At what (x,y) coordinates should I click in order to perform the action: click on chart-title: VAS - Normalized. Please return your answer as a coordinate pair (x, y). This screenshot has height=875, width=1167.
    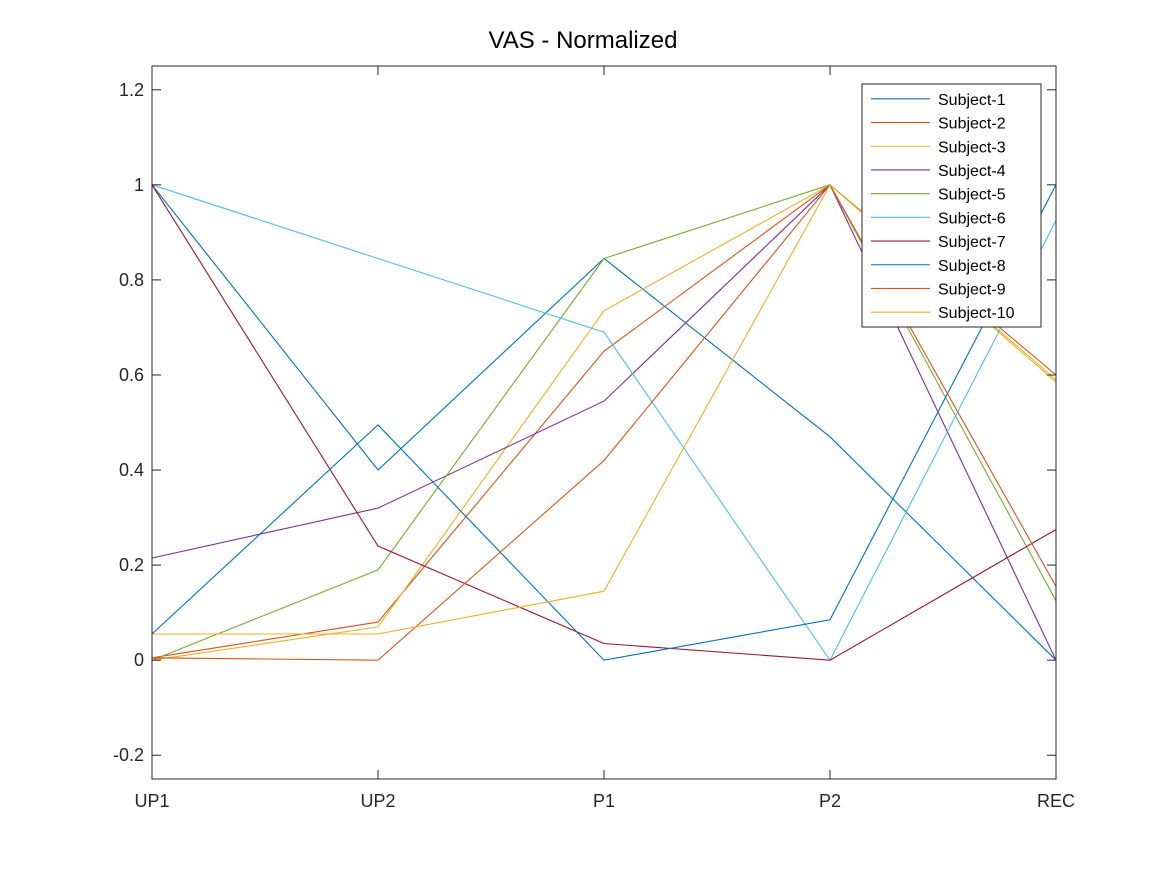
    Looking at the image, I should click on (583, 40).